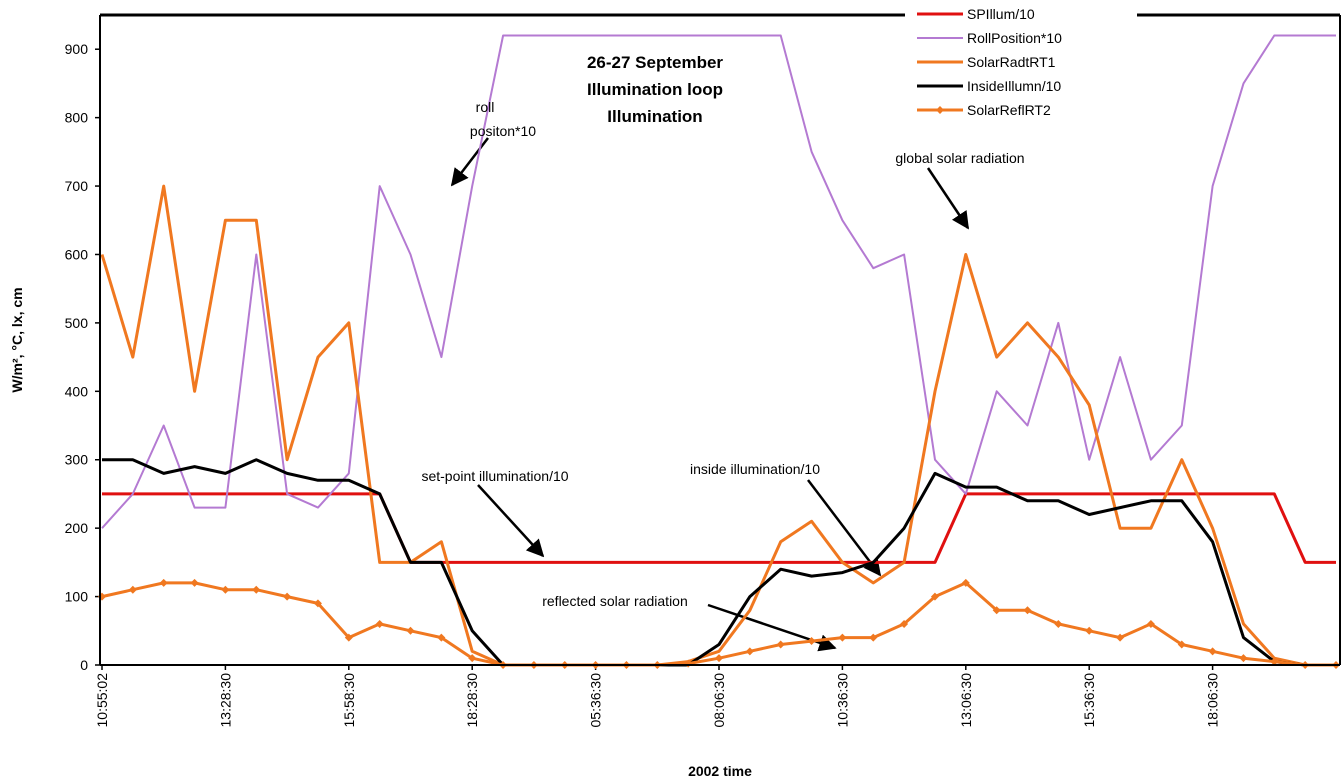 This screenshot has height=783, width=1343. I want to click on y-tick-label: 800, so click(77, 118).